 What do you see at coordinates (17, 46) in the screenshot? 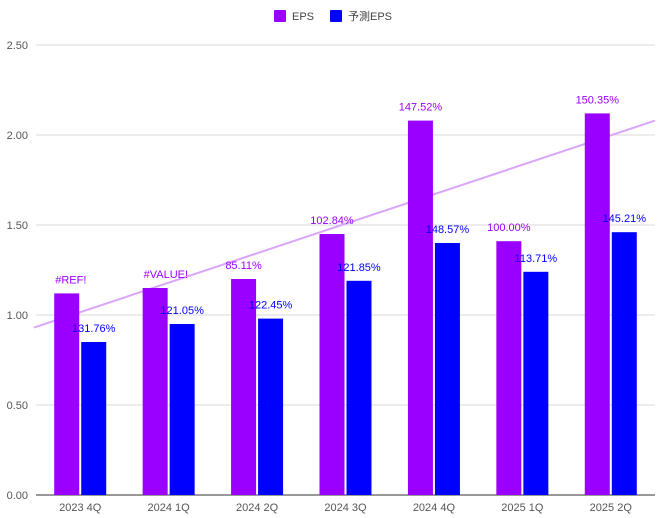
I see `y-tick-label: 2.50` at bounding box center [17, 46].